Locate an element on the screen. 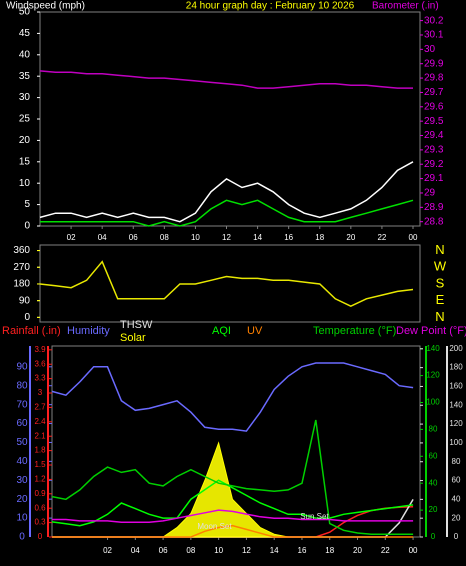 The image size is (466, 566). y3-tick-label: 1.5 is located at coordinates (40, 464).